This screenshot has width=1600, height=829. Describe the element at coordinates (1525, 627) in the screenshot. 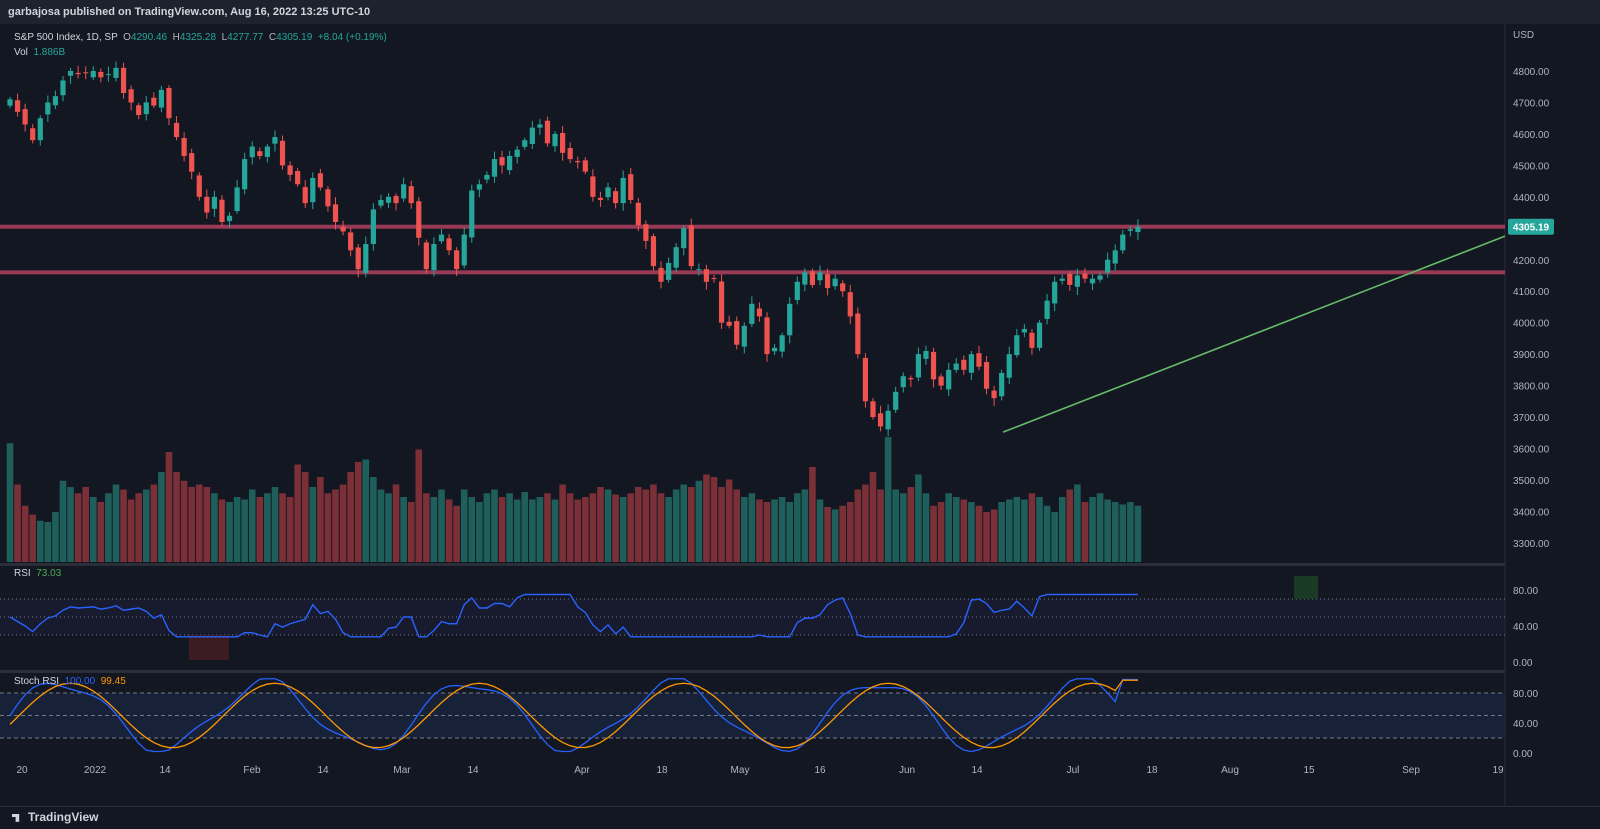

I see `rsi-tick-label: 40.00` at that location.